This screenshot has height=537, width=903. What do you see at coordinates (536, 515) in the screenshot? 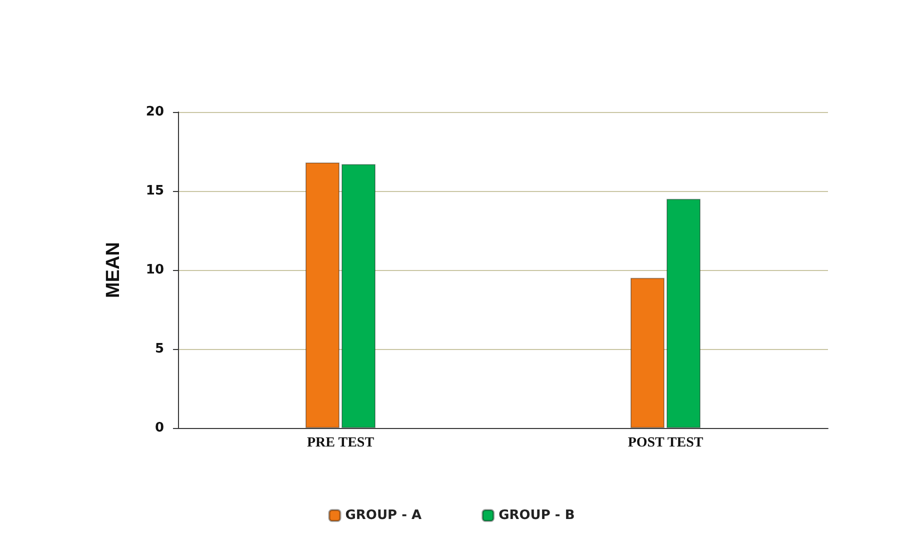
I see `legend-label: GROUP - B` at bounding box center [536, 515].